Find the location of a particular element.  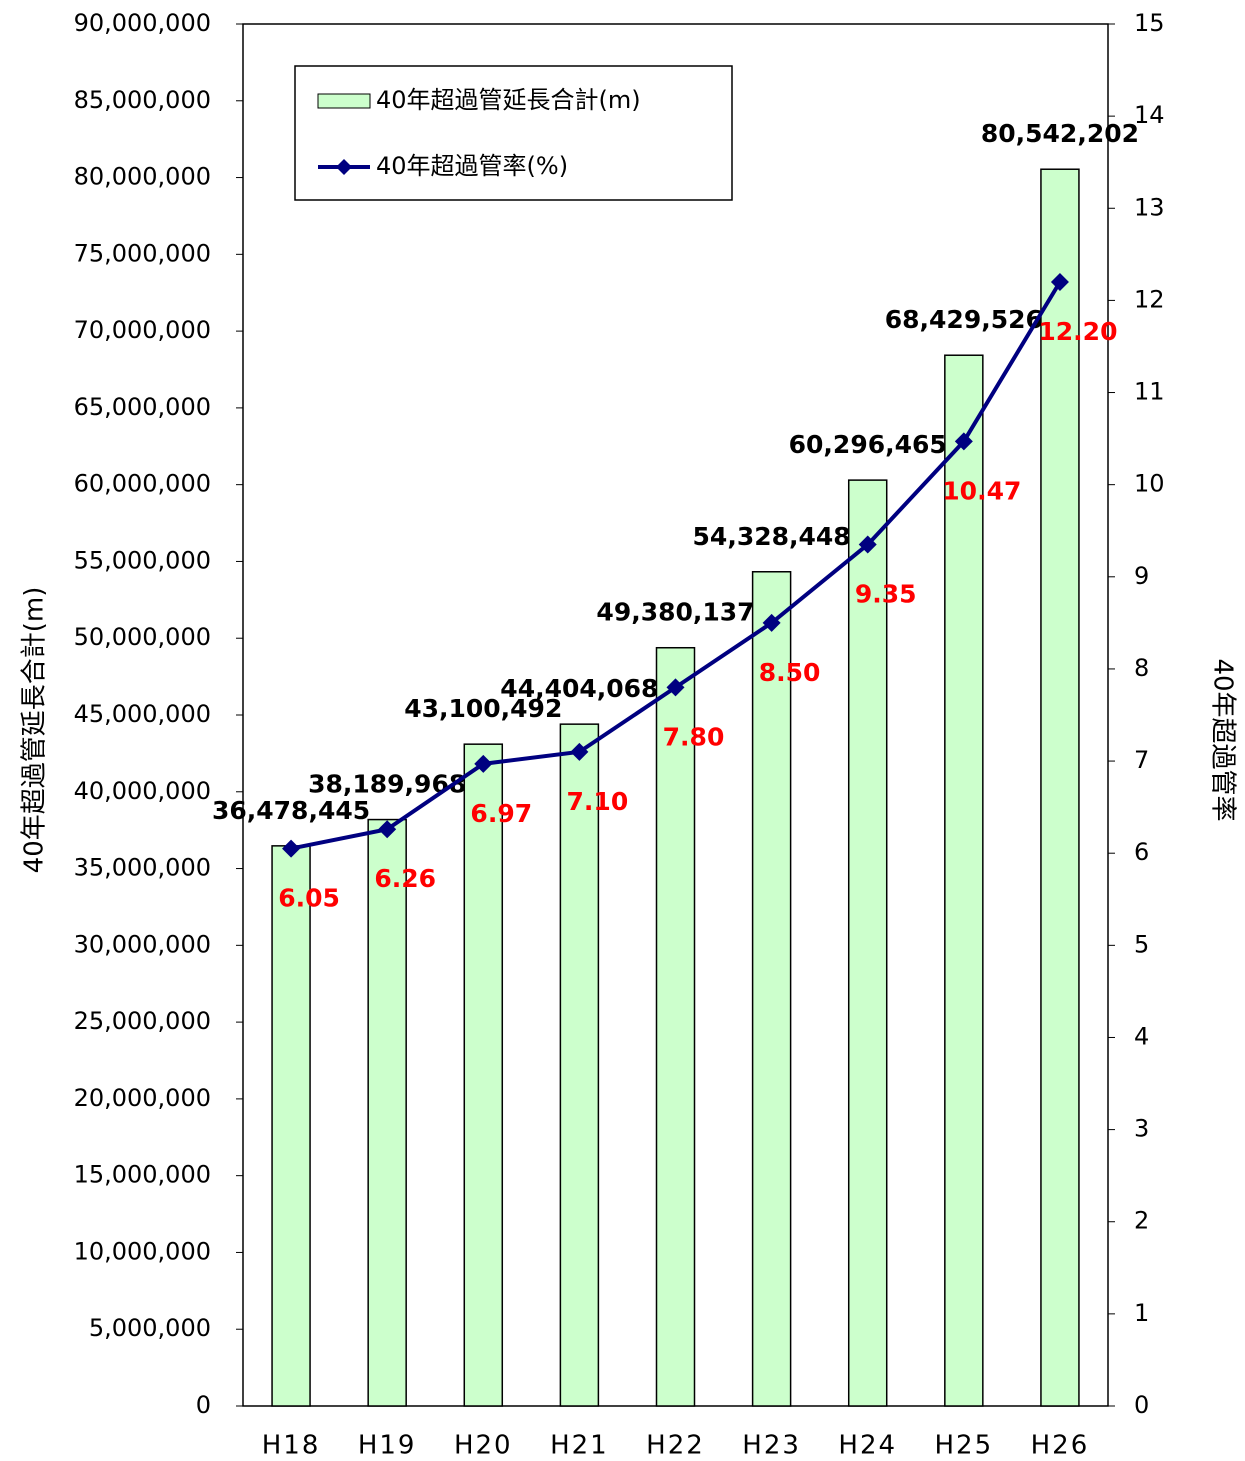

y2-tick-label: 14 is located at coordinates (1149, 115).